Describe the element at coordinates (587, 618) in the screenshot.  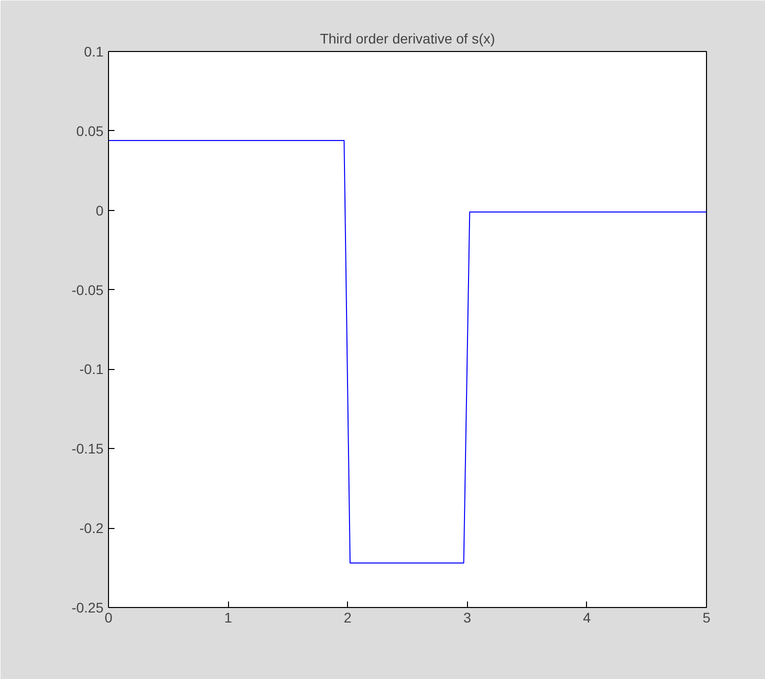
I see `x-tick-label: 4` at that location.